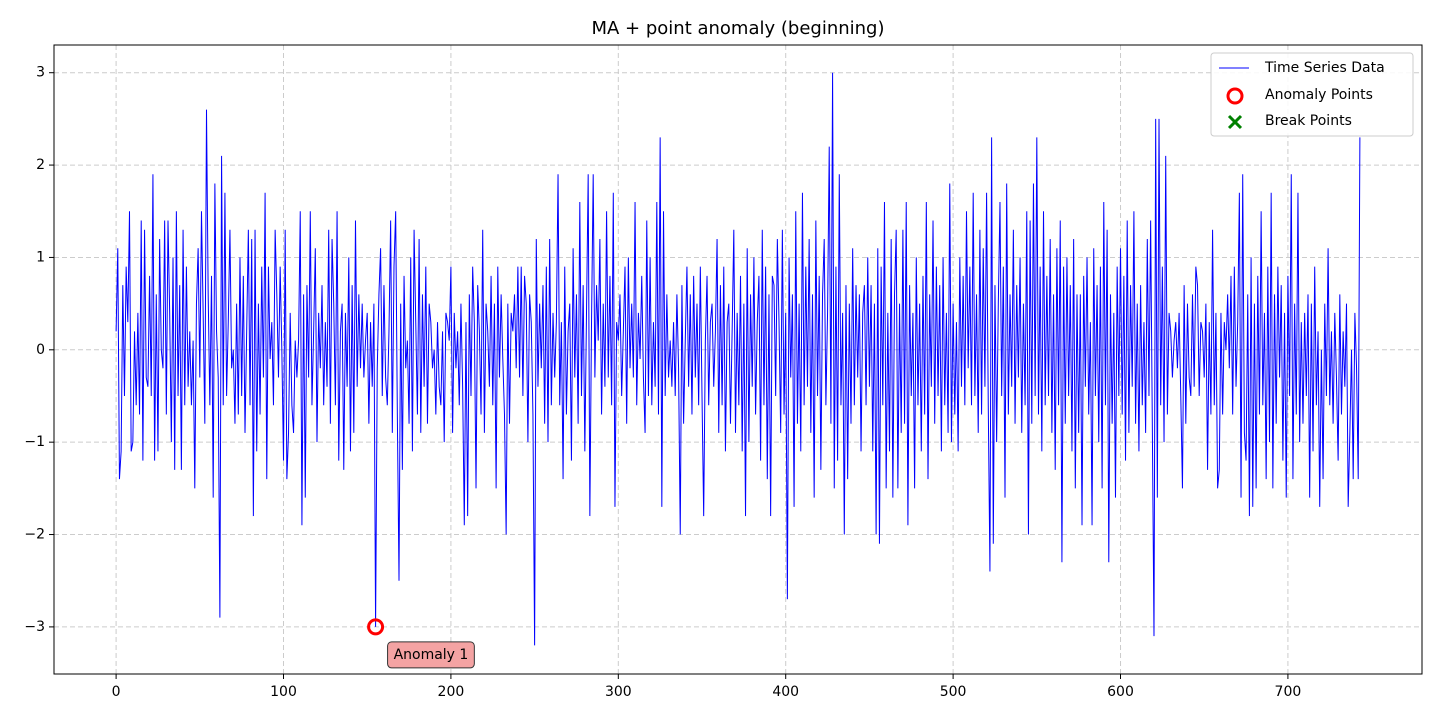  I want to click on annotation: Anomaly 1, so click(431, 655).